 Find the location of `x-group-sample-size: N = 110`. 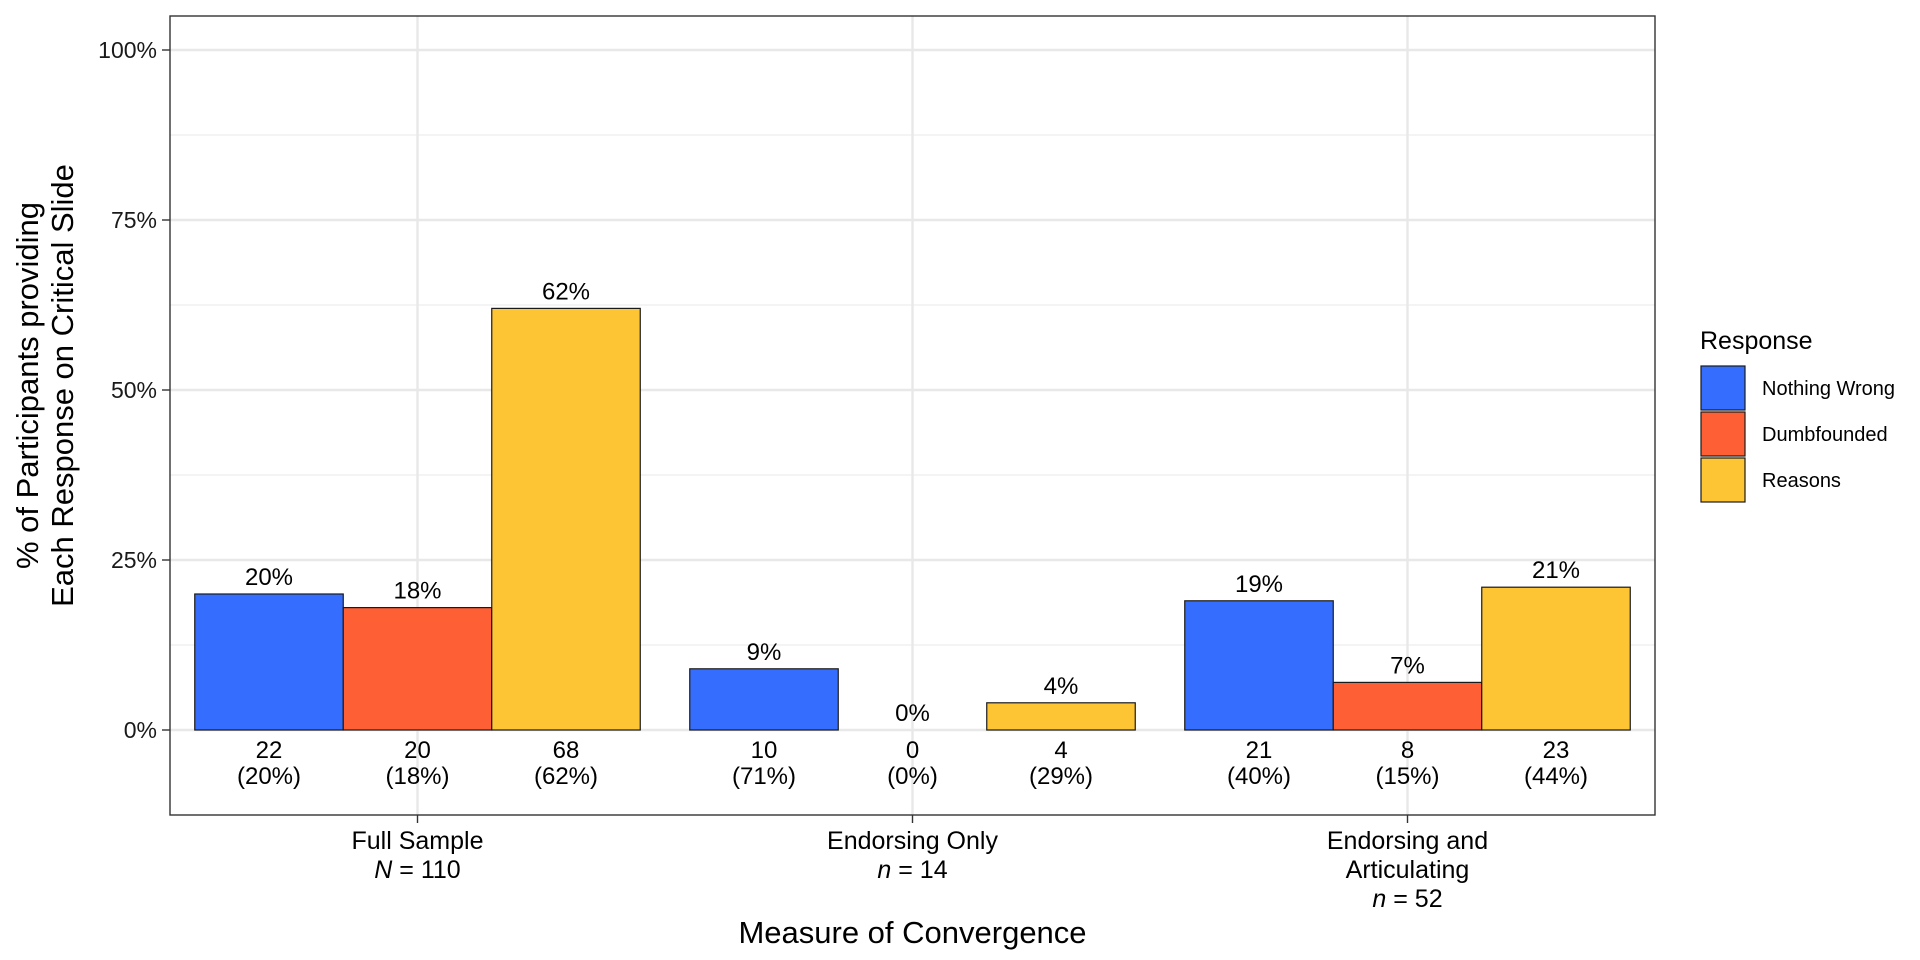

x-group-sample-size: N = 110 is located at coordinates (417, 870).